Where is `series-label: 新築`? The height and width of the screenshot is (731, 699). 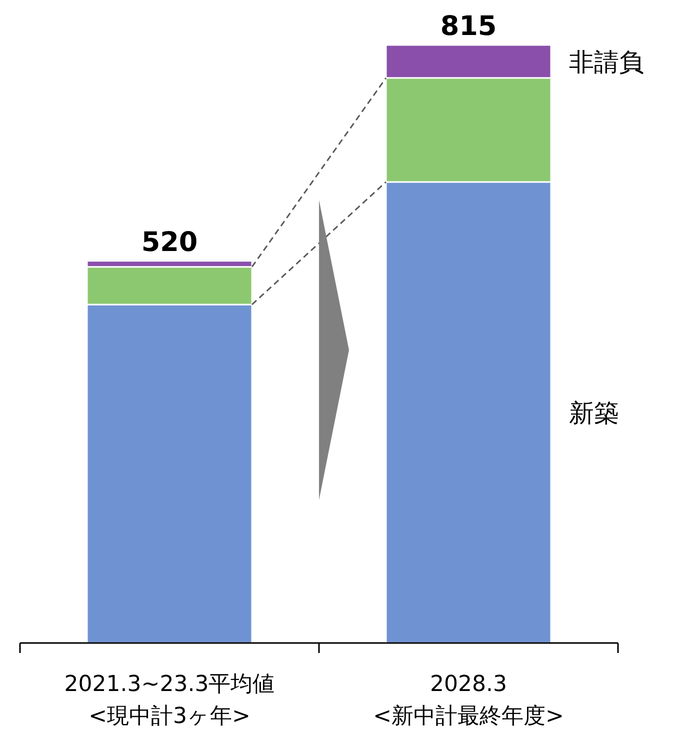 series-label: 新築 is located at coordinates (594, 413).